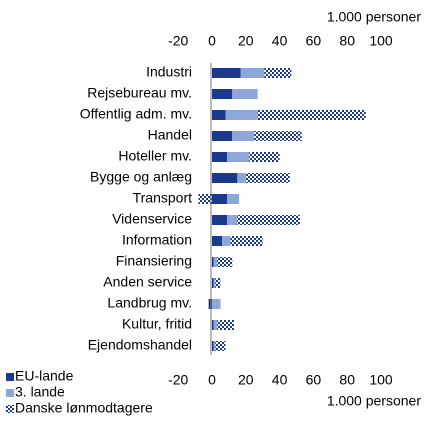 This screenshot has width=428, height=430. I want to click on x-tick-label-top: 80, so click(347, 41).